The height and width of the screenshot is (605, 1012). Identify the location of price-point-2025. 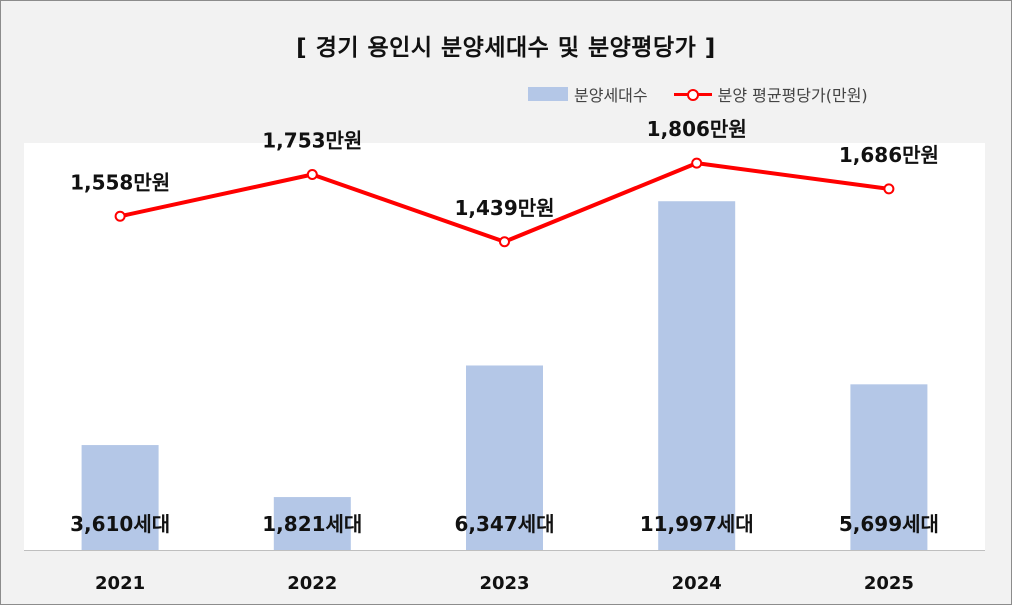
(889, 189).